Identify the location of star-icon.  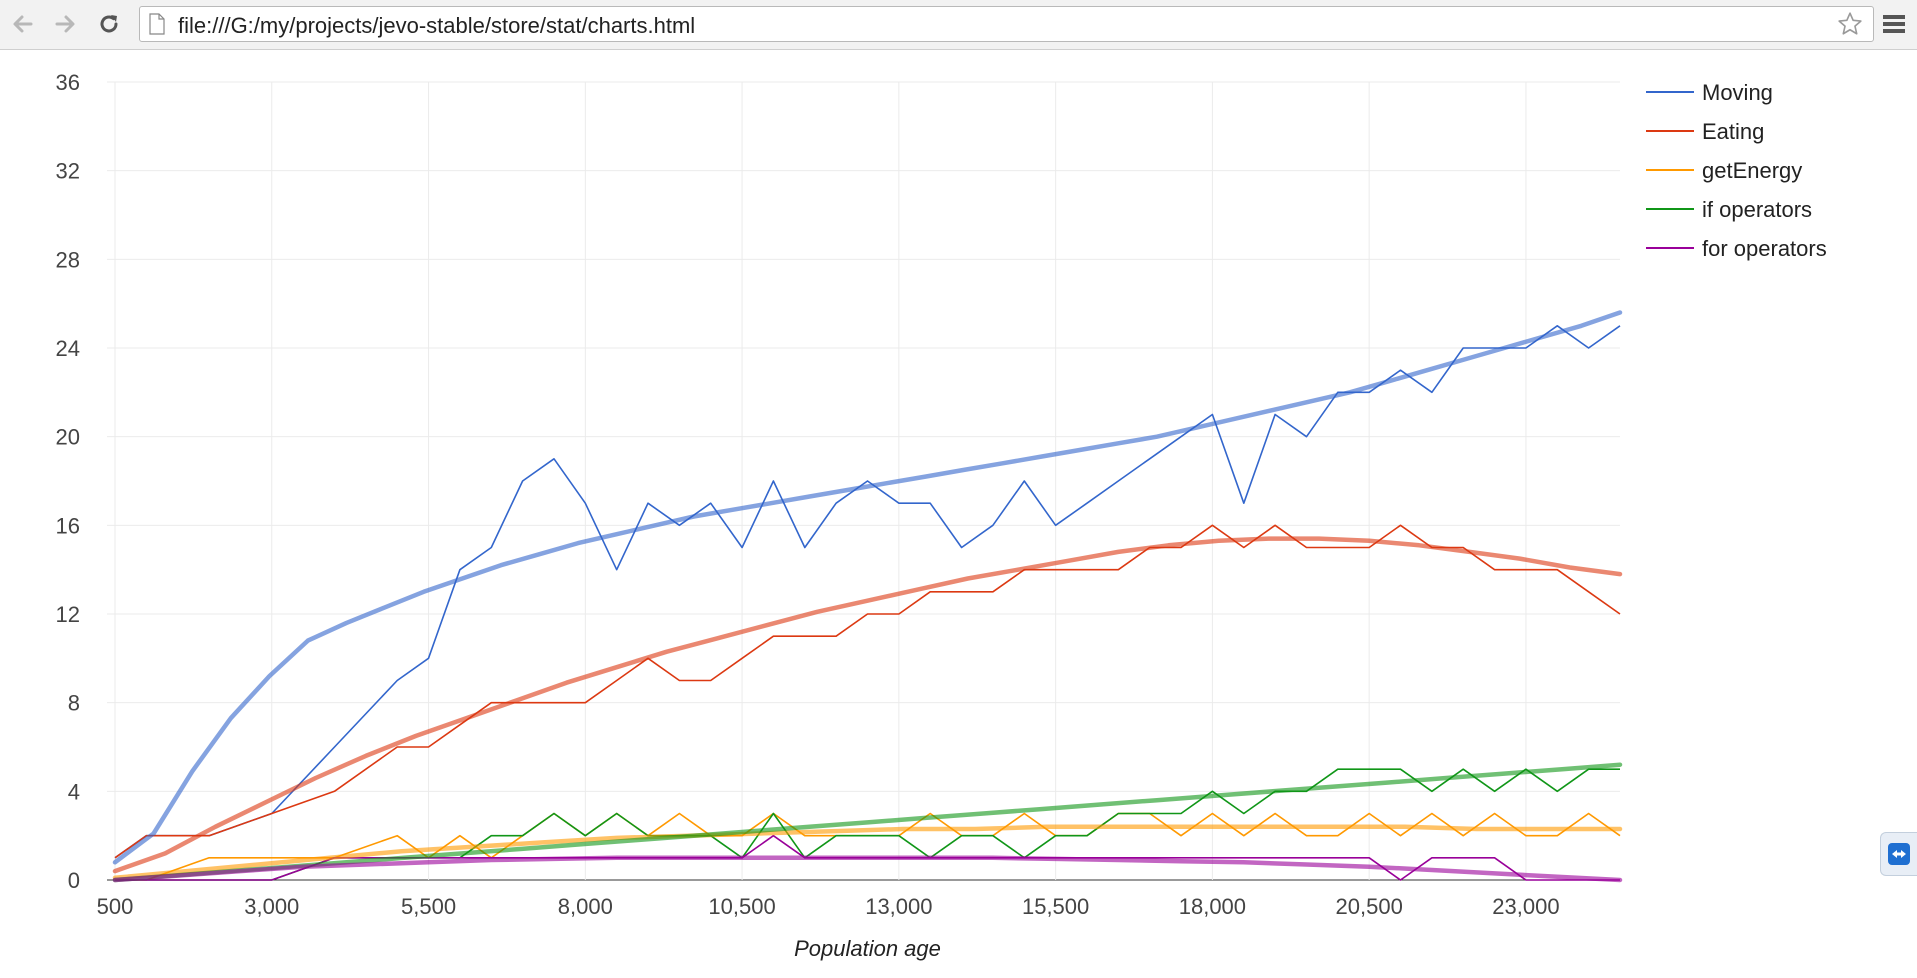
(1850, 24).